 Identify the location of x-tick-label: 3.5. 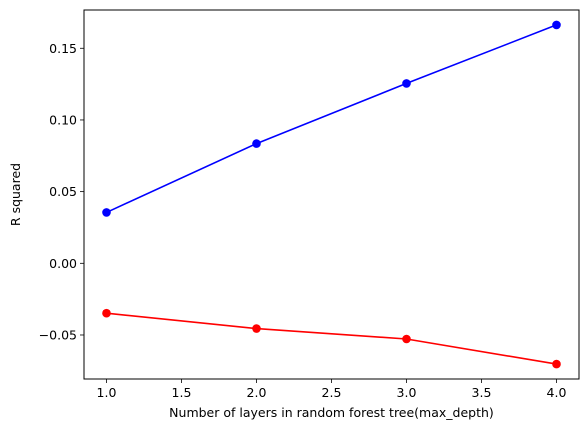
(482, 392).